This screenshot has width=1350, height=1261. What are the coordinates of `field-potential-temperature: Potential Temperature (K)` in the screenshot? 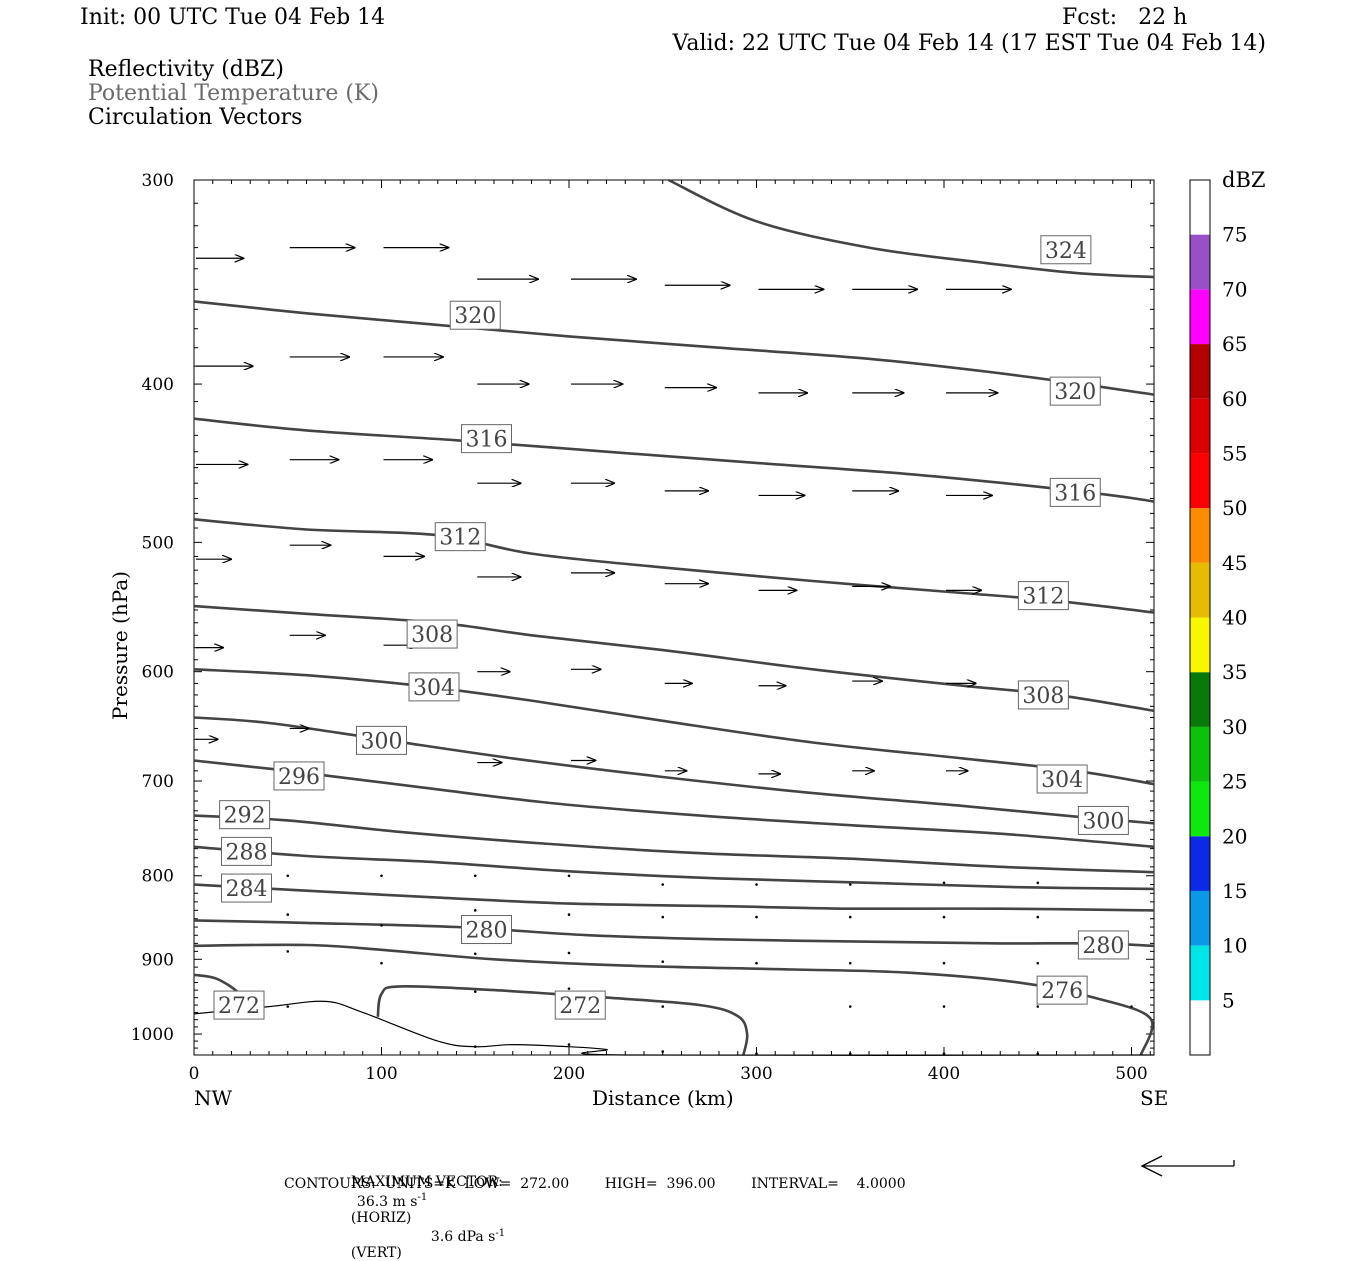 It's located at (233, 93).